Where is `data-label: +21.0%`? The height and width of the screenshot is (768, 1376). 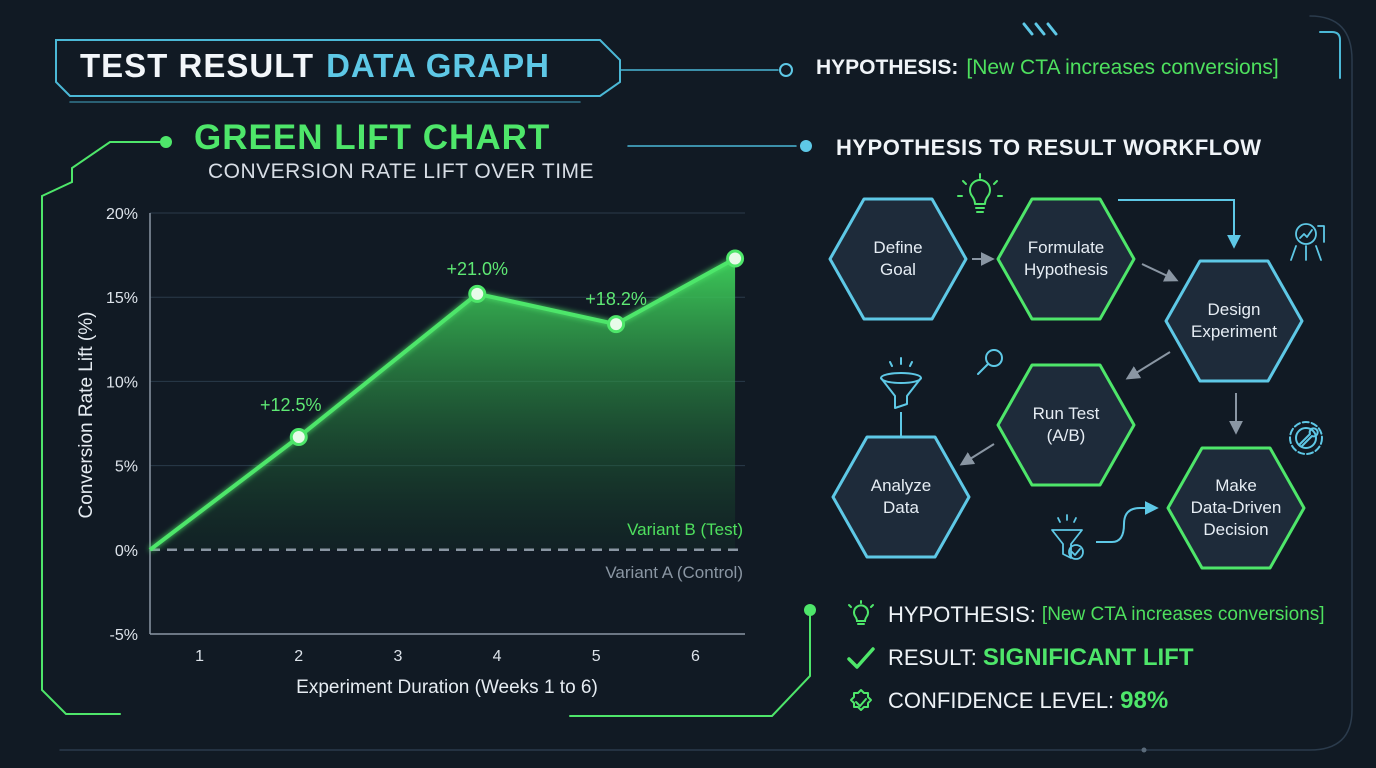 data-label: +21.0% is located at coordinates (477, 269).